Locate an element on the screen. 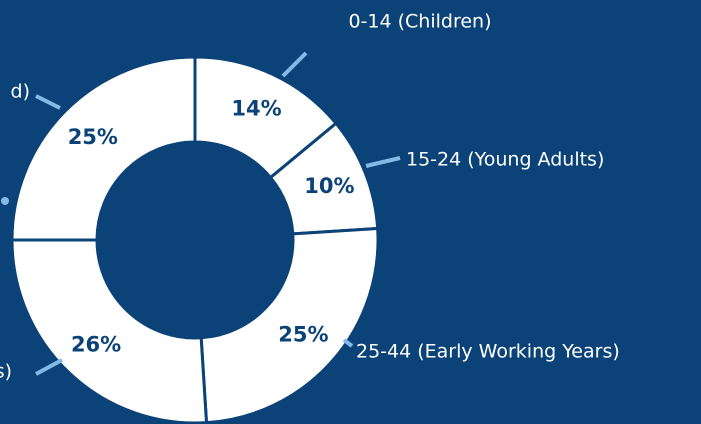  category-label: 15-24 (Young Adults) is located at coordinates (505, 160).